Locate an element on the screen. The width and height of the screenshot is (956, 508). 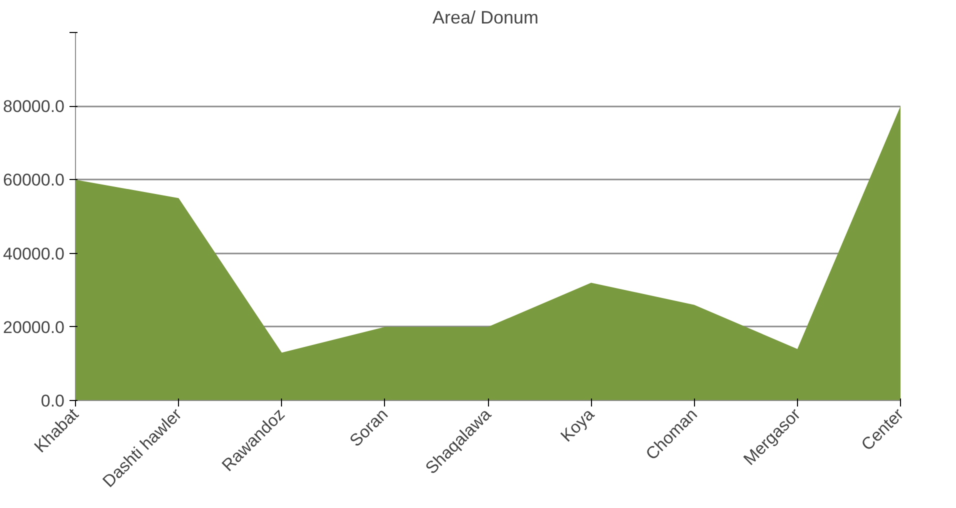
y-tick-label: 60000.0 is located at coordinates (33, 180).